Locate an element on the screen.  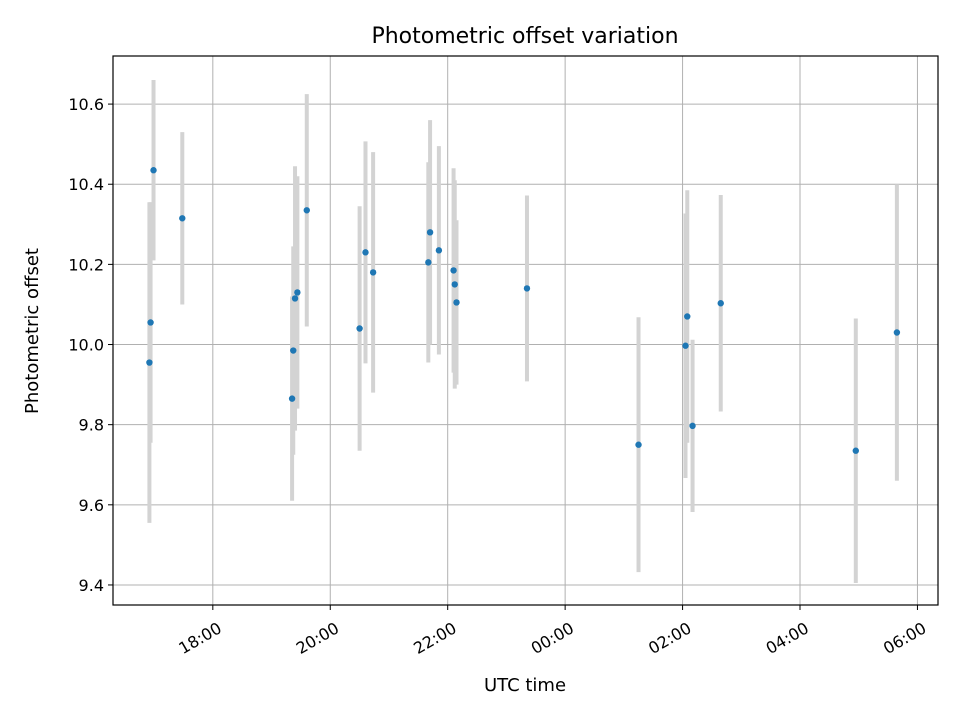
x-tick-label: 18:00 is located at coordinates (199, 638).